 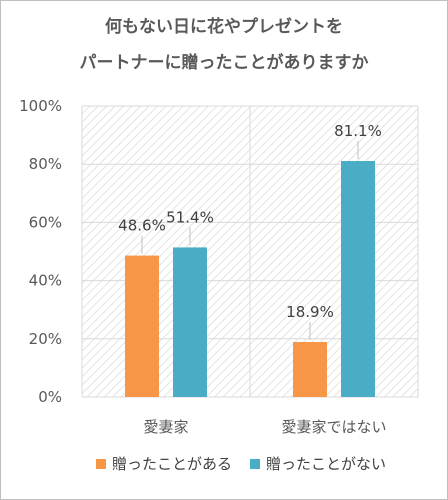 I want to click on y-tick-label: 60%, so click(x=45, y=222).